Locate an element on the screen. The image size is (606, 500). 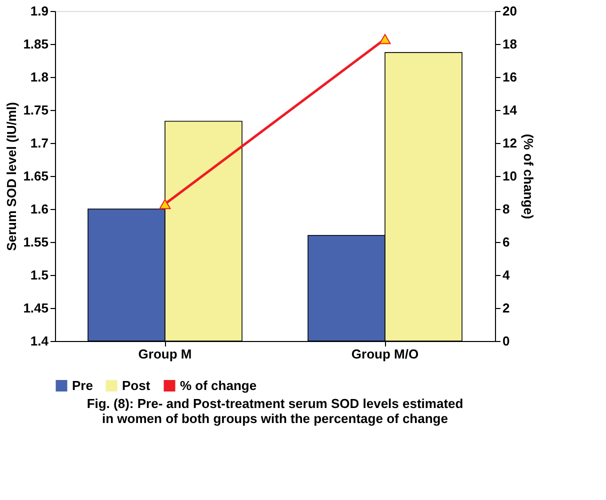
y2-tick-label: 8 is located at coordinates (506, 209).